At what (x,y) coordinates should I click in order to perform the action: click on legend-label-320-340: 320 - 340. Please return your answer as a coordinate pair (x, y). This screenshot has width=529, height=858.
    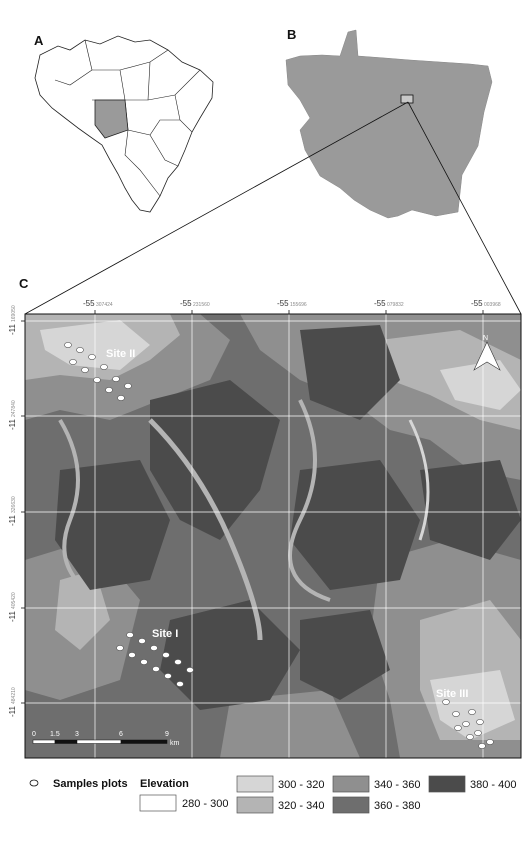
    Looking at the image, I should click on (301, 806).